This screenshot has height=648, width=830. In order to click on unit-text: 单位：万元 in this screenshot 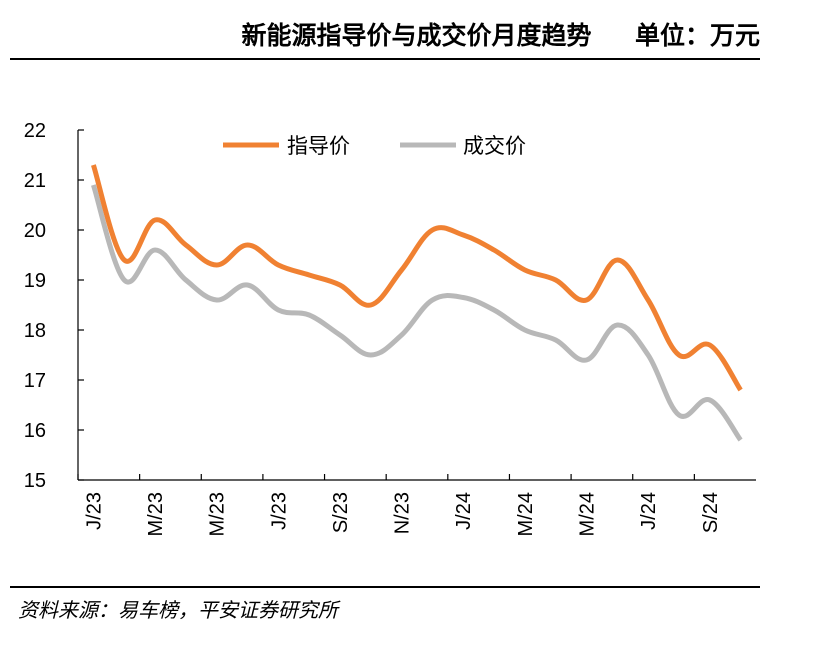, I will do `click(697, 35)`.